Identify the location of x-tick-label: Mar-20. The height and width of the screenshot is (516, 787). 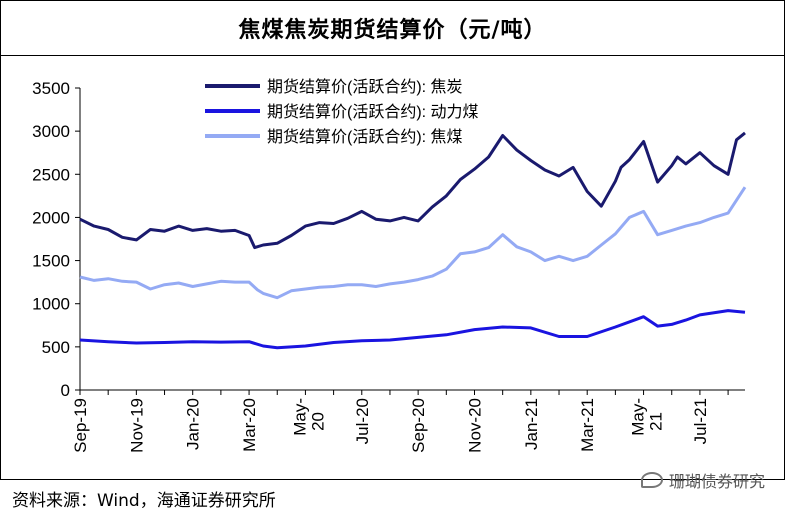
(249, 425).